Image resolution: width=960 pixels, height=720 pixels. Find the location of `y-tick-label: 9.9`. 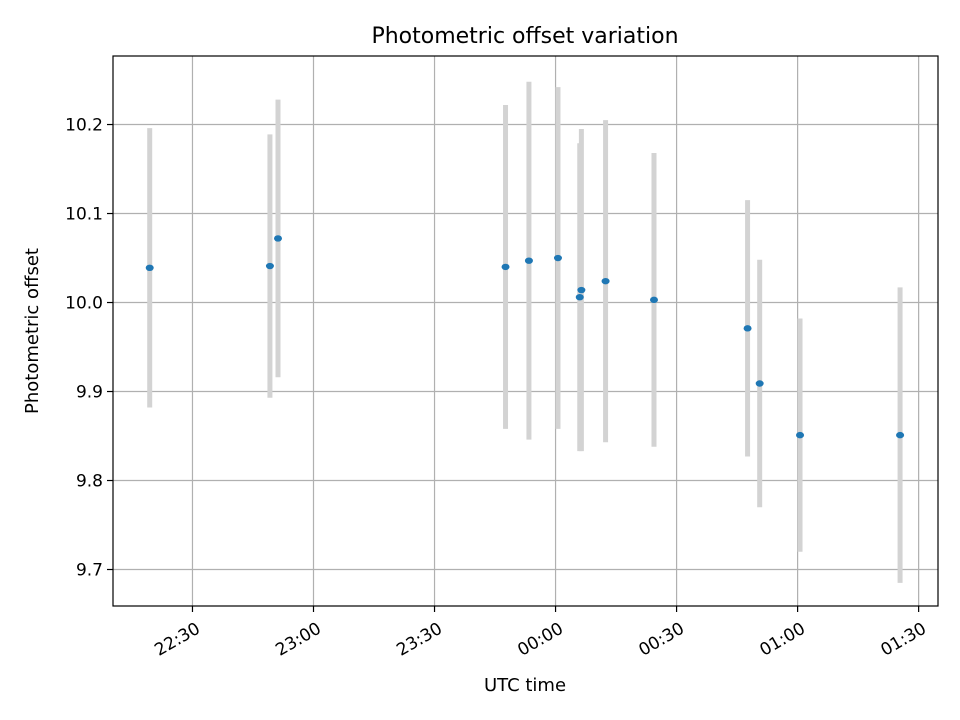

y-tick-label: 9.9 is located at coordinates (89, 393).